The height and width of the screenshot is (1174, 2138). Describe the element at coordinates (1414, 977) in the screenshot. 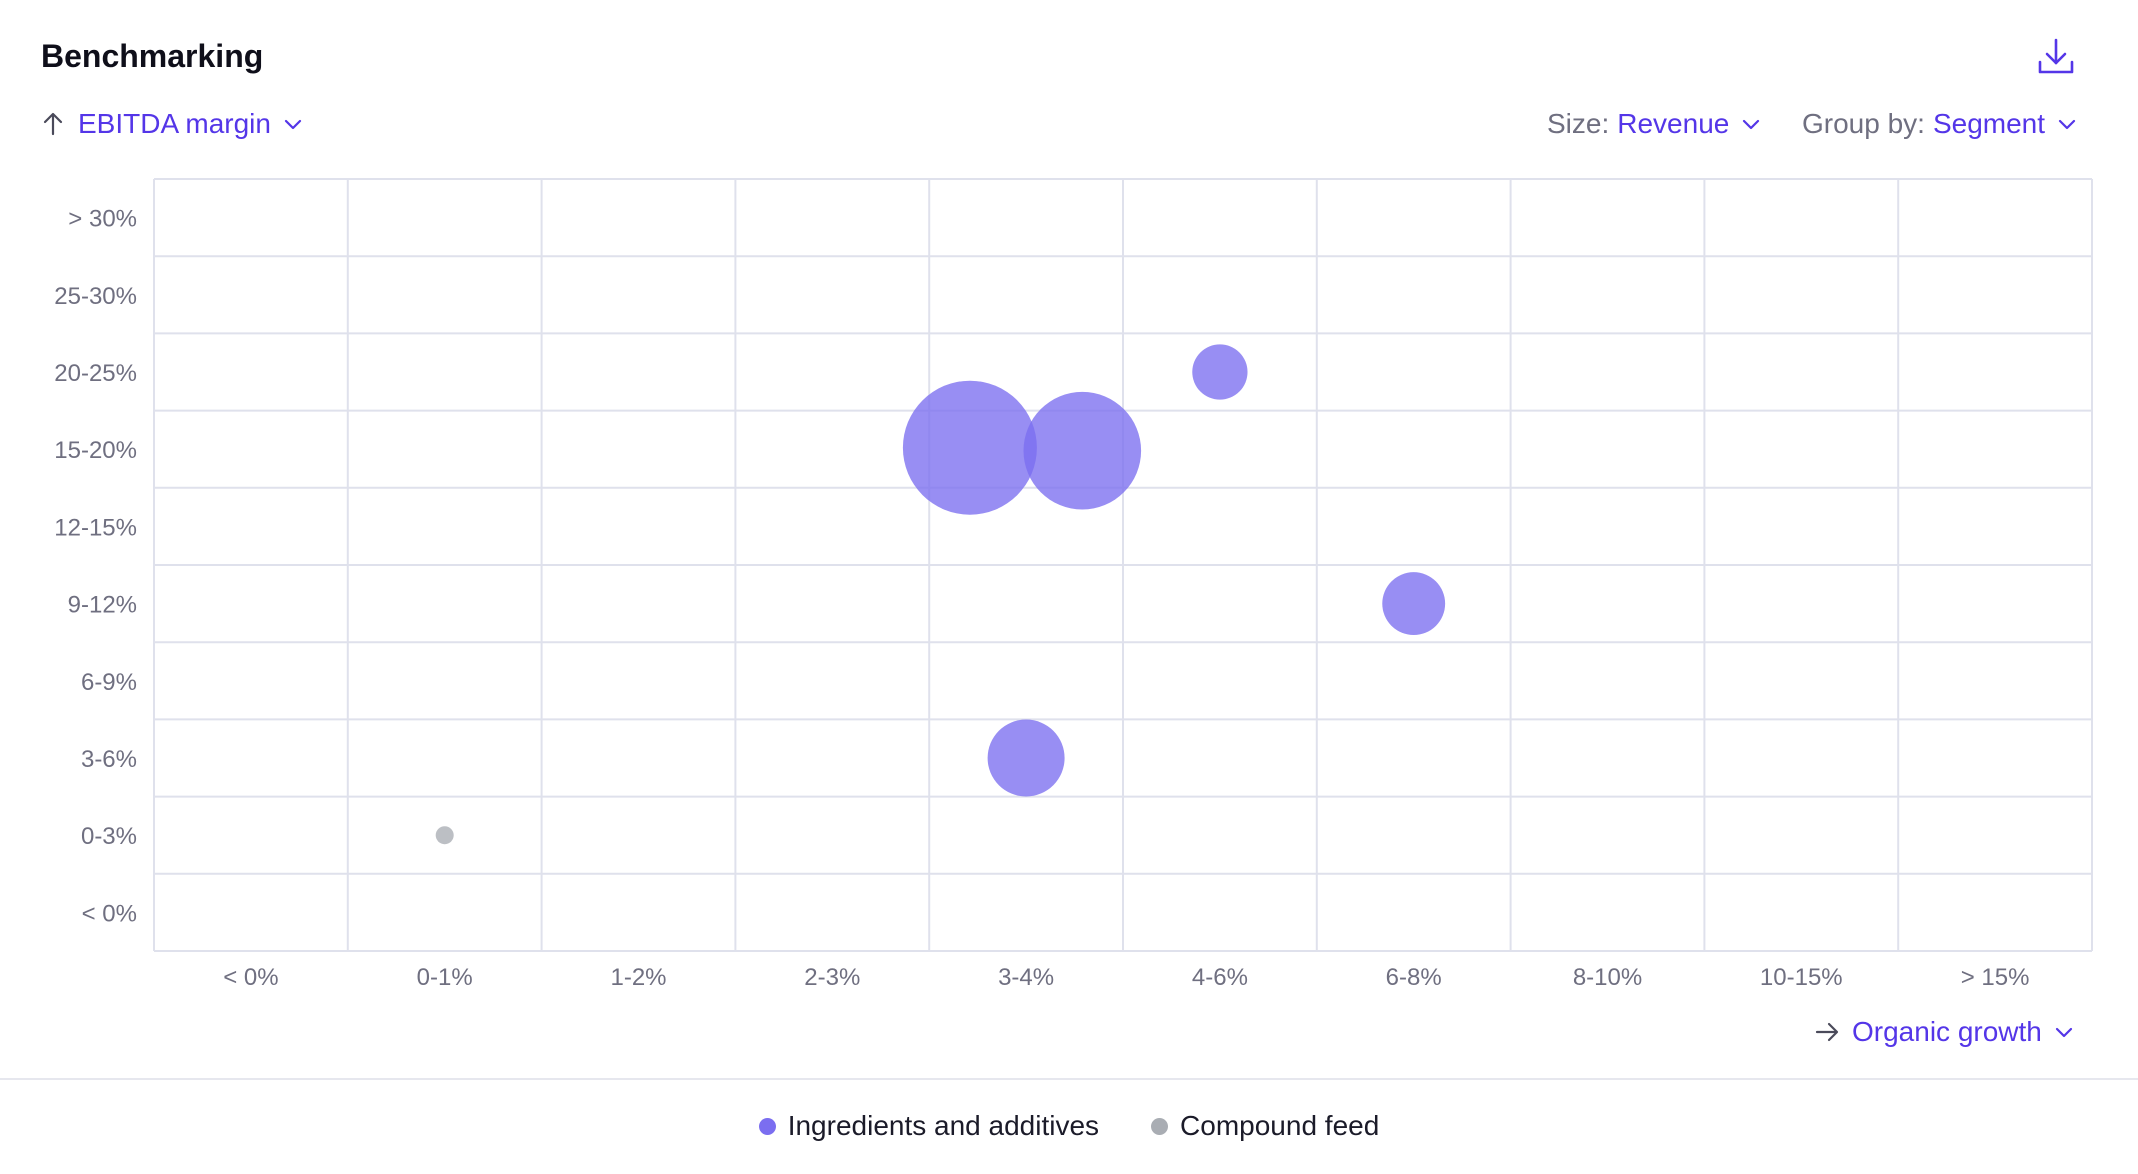

I see `x-tick-label: 6-8%` at that location.